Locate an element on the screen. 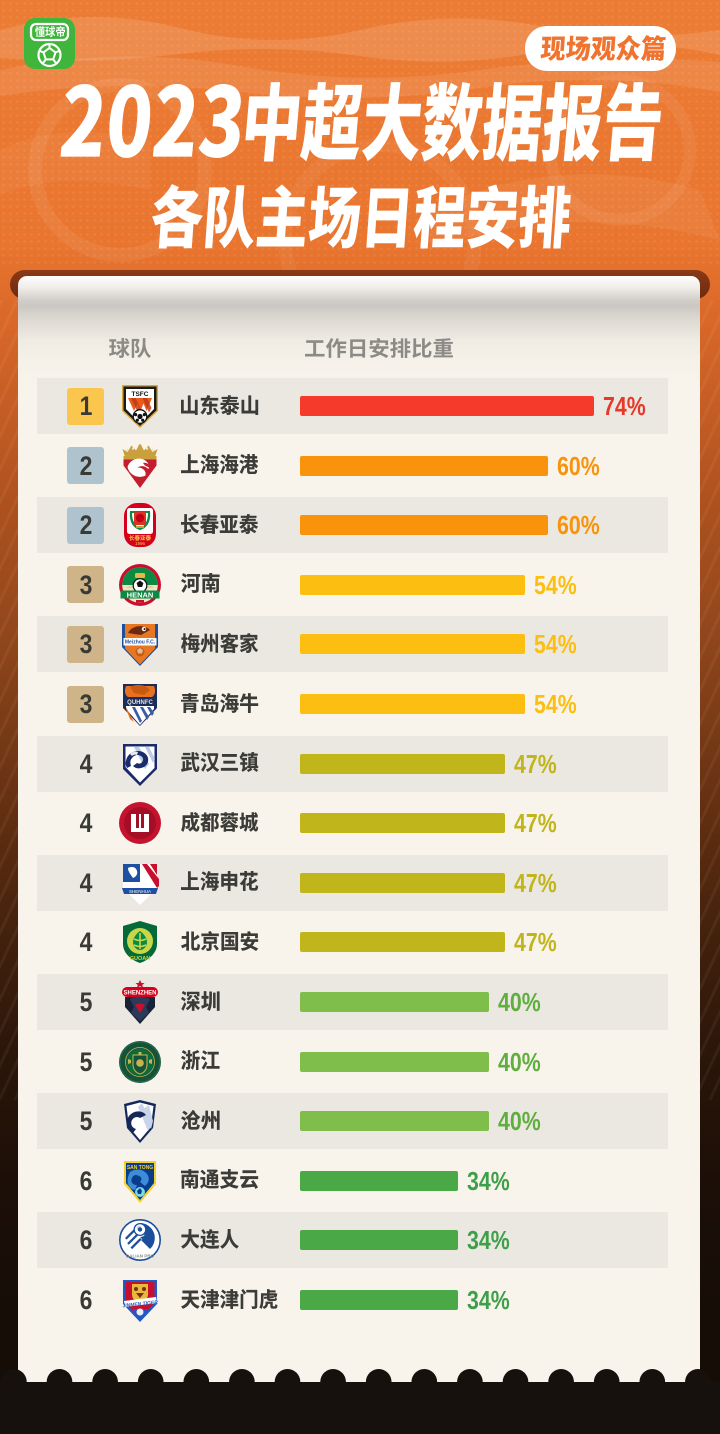 The image size is (720, 1434). svg-text: GUOAN is located at coordinates (140, 959).